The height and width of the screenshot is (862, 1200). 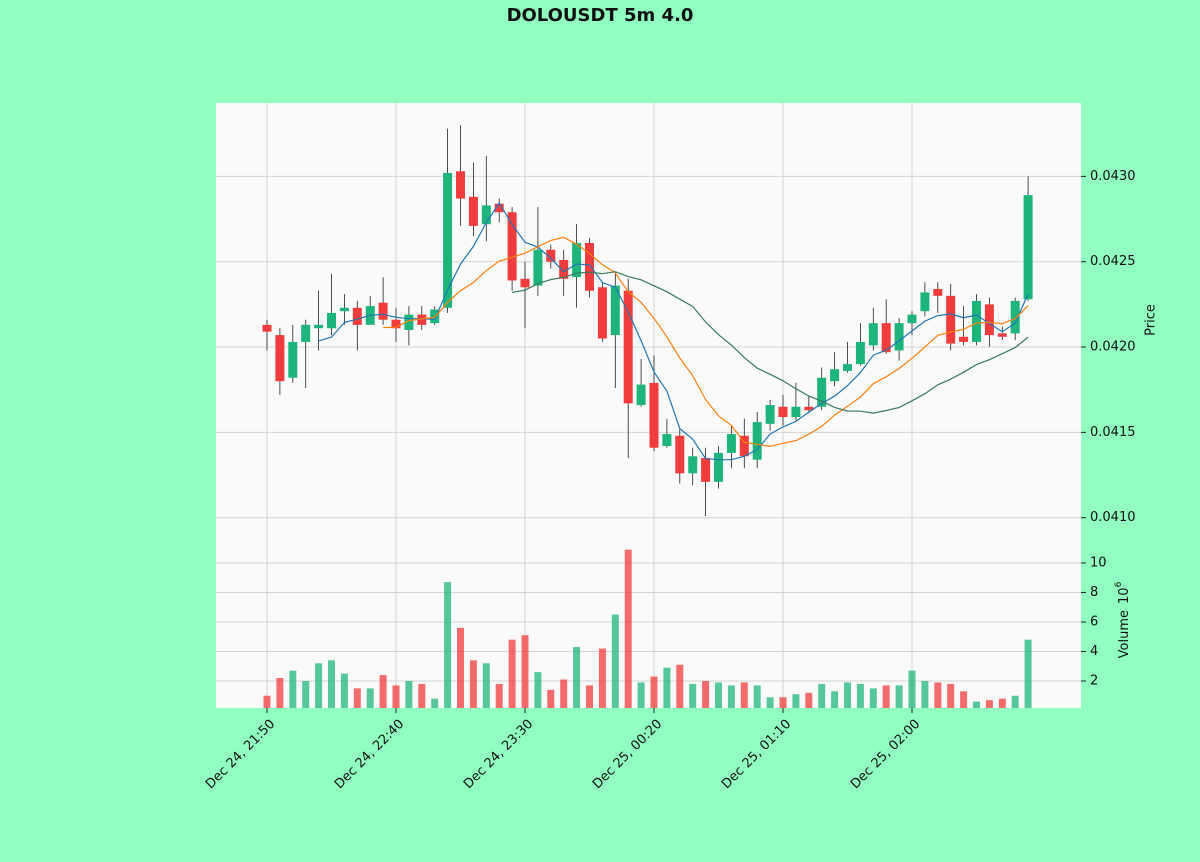 What do you see at coordinates (1113, 176) in the screenshot?
I see `y-tick-label: 0.0430` at bounding box center [1113, 176].